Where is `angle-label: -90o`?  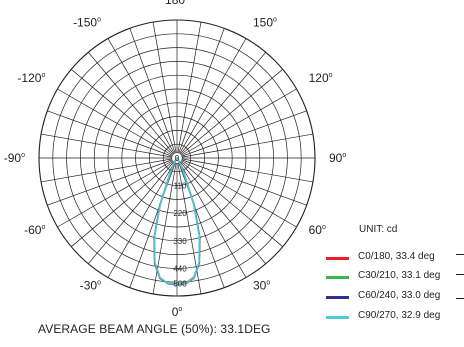
angle-label: -90o is located at coordinates (14, 158).